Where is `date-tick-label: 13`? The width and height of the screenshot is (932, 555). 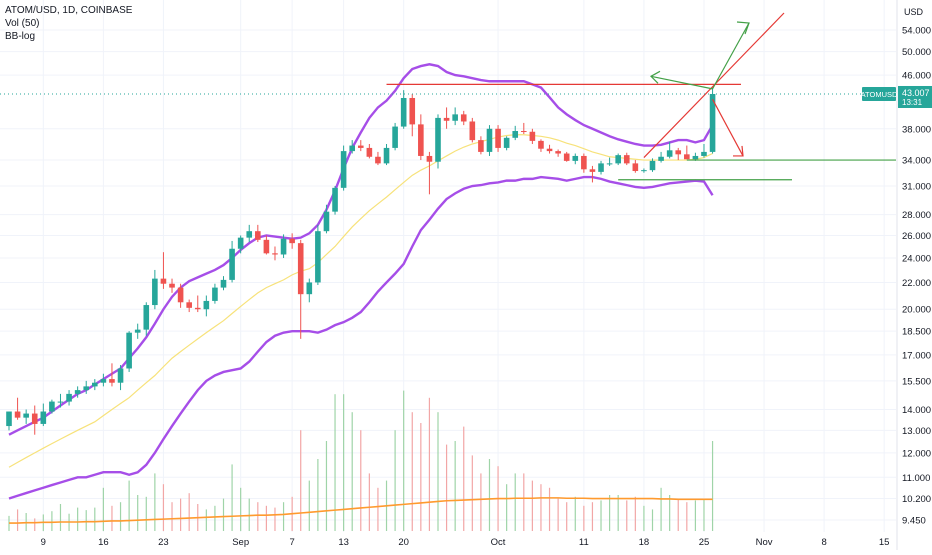 date-tick-label: 13 is located at coordinates (343, 542).